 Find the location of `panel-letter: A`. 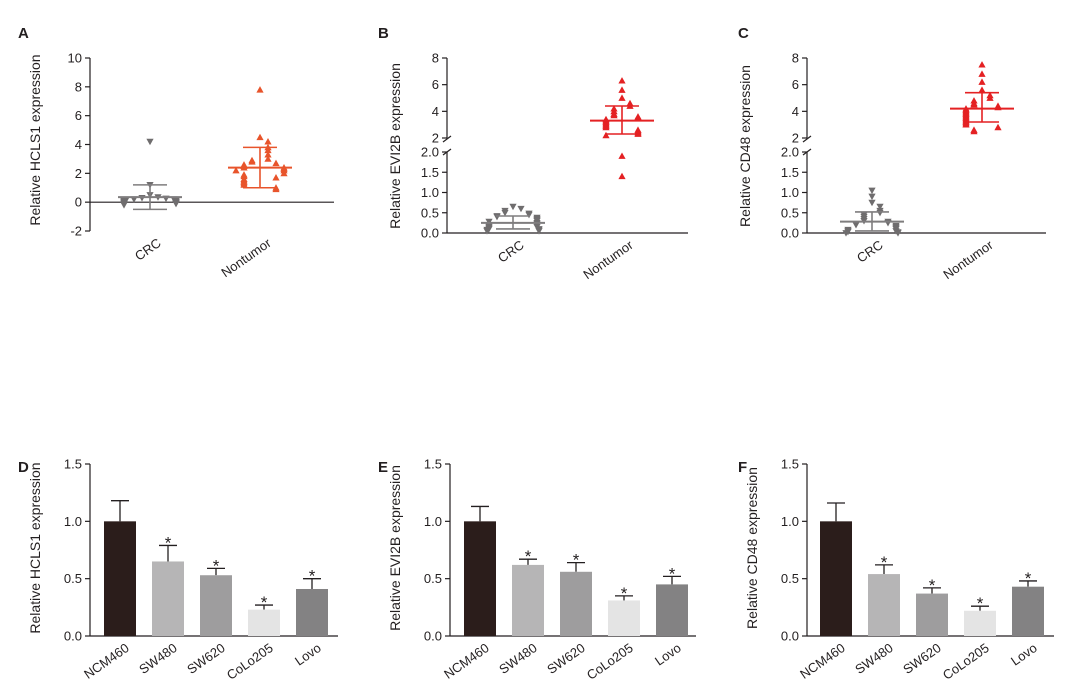

panel-letter: A is located at coordinates (23, 33).